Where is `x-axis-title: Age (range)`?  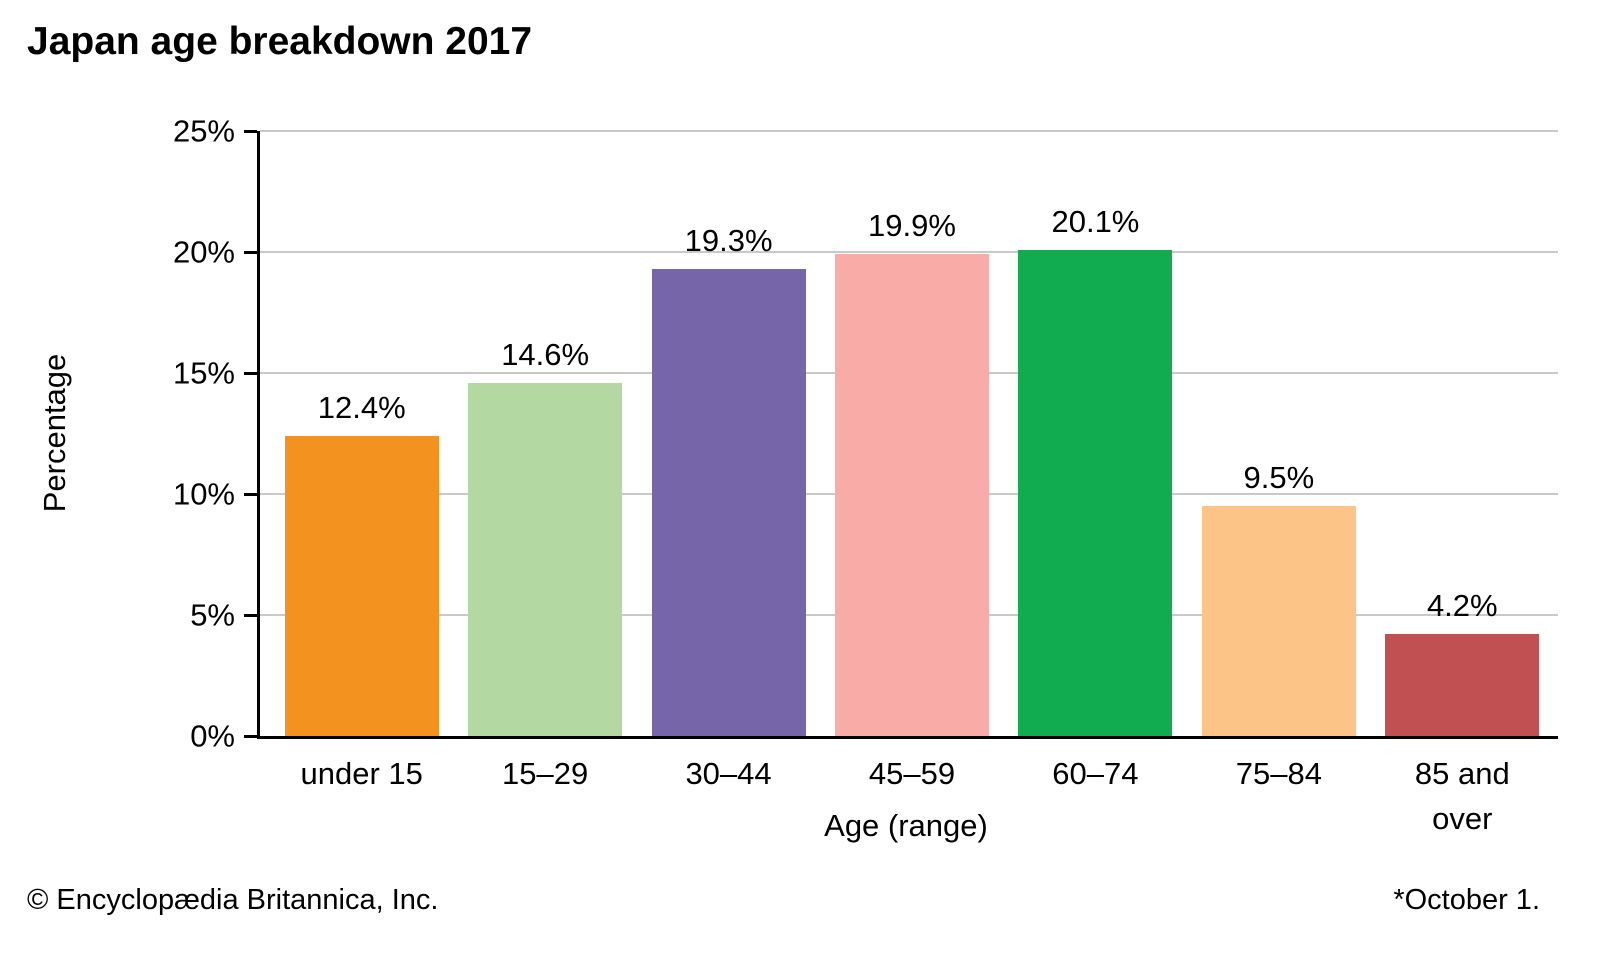 x-axis-title: Age (range) is located at coordinates (906, 825).